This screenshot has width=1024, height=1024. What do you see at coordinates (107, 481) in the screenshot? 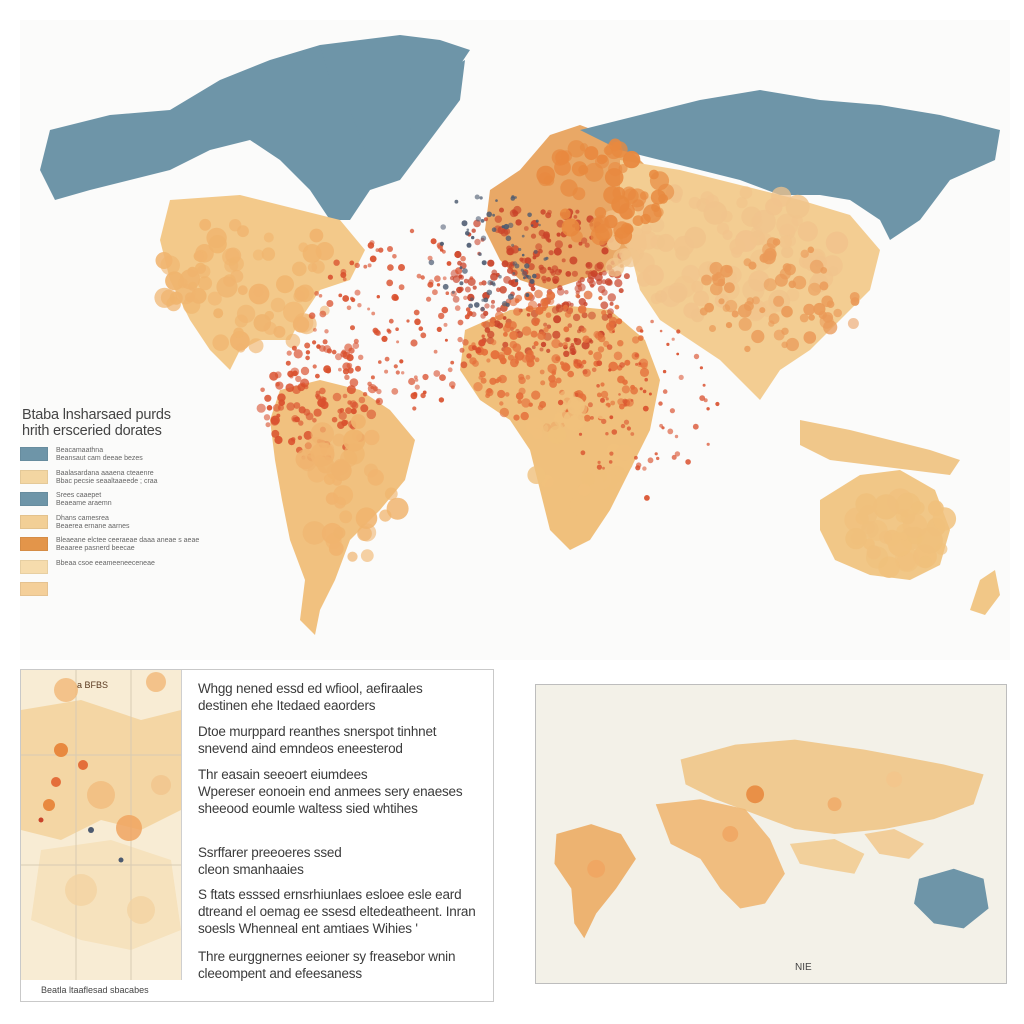
I see `legend-item-line2: Bbac pecsie seaaltaaeede ; craa` at bounding box center [107, 481].